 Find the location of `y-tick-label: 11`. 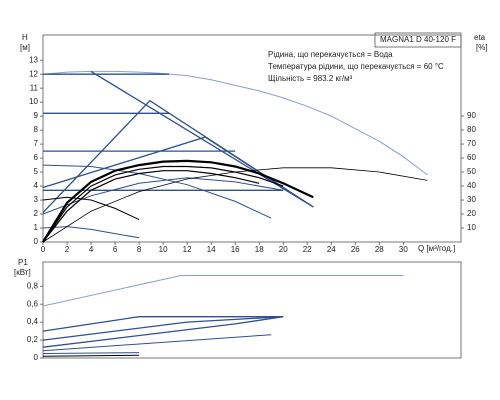

y-tick-label: 11 is located at coordinates (34, 87).